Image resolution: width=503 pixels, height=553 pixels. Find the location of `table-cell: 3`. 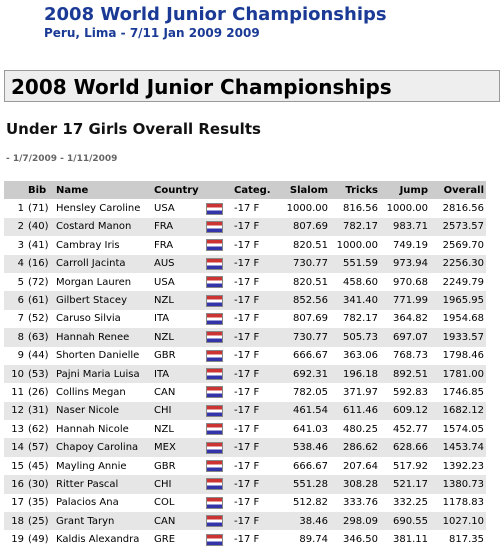

table-cell: 3 is located at coordinates (20, 245).